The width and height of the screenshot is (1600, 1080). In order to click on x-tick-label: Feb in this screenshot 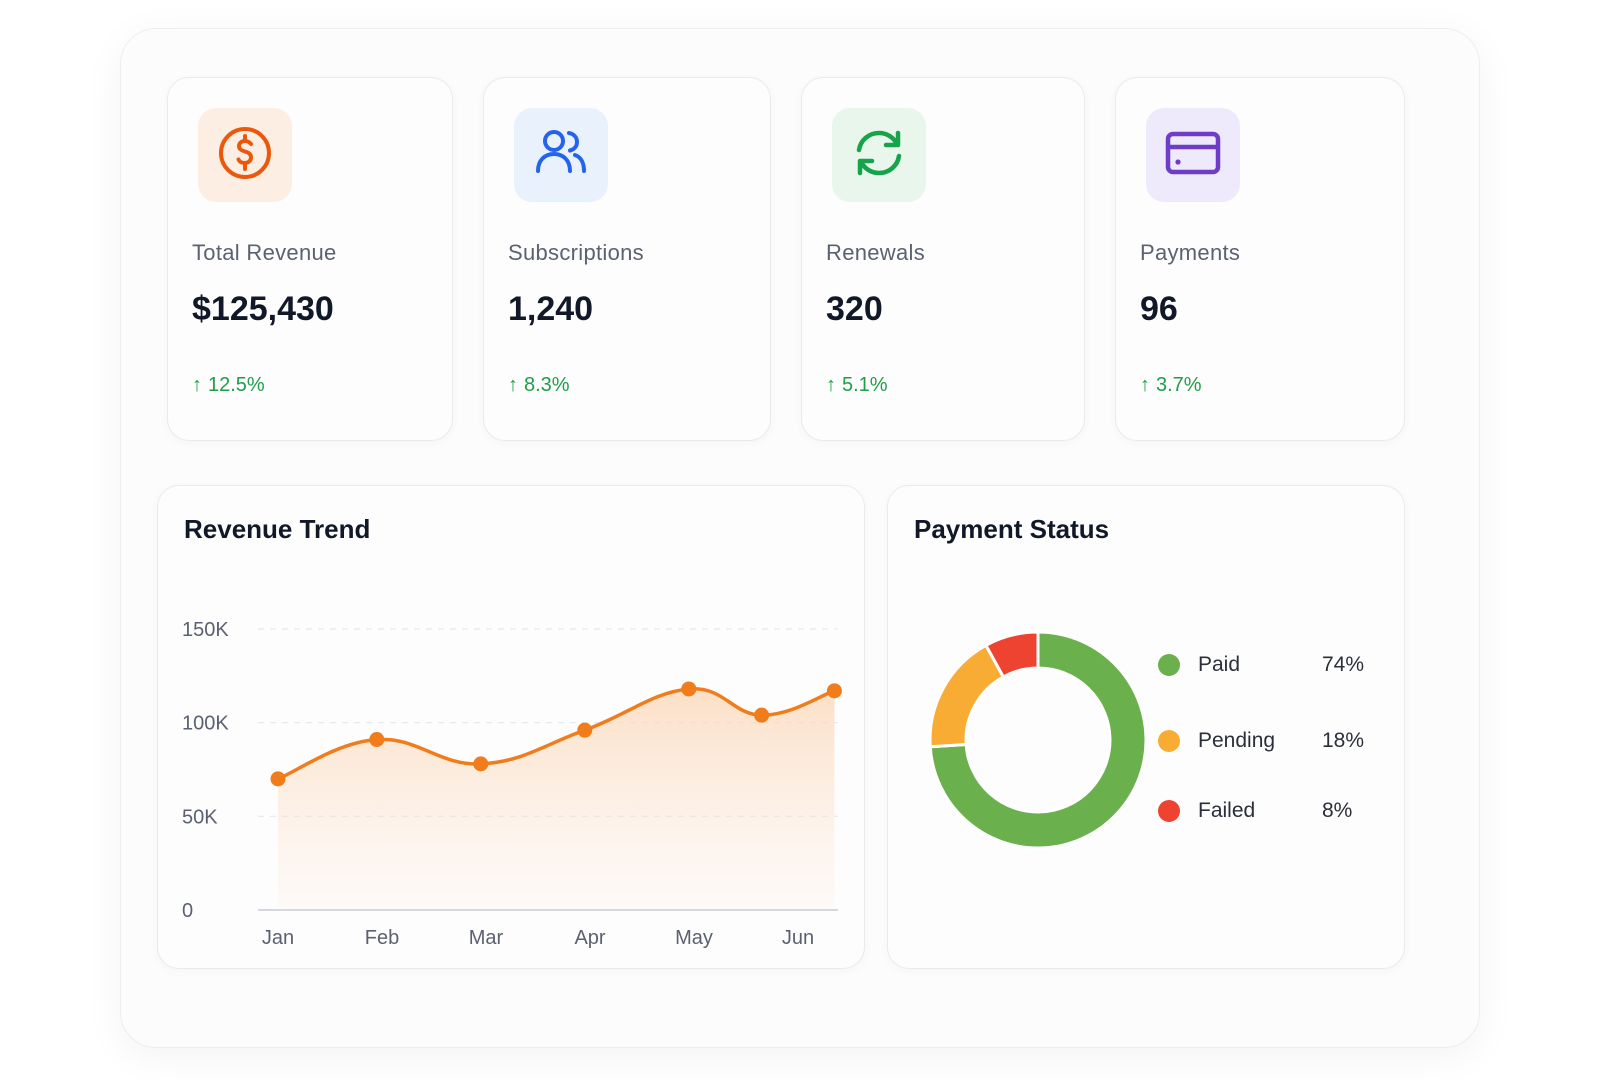, I will do `click(382, 938)`.